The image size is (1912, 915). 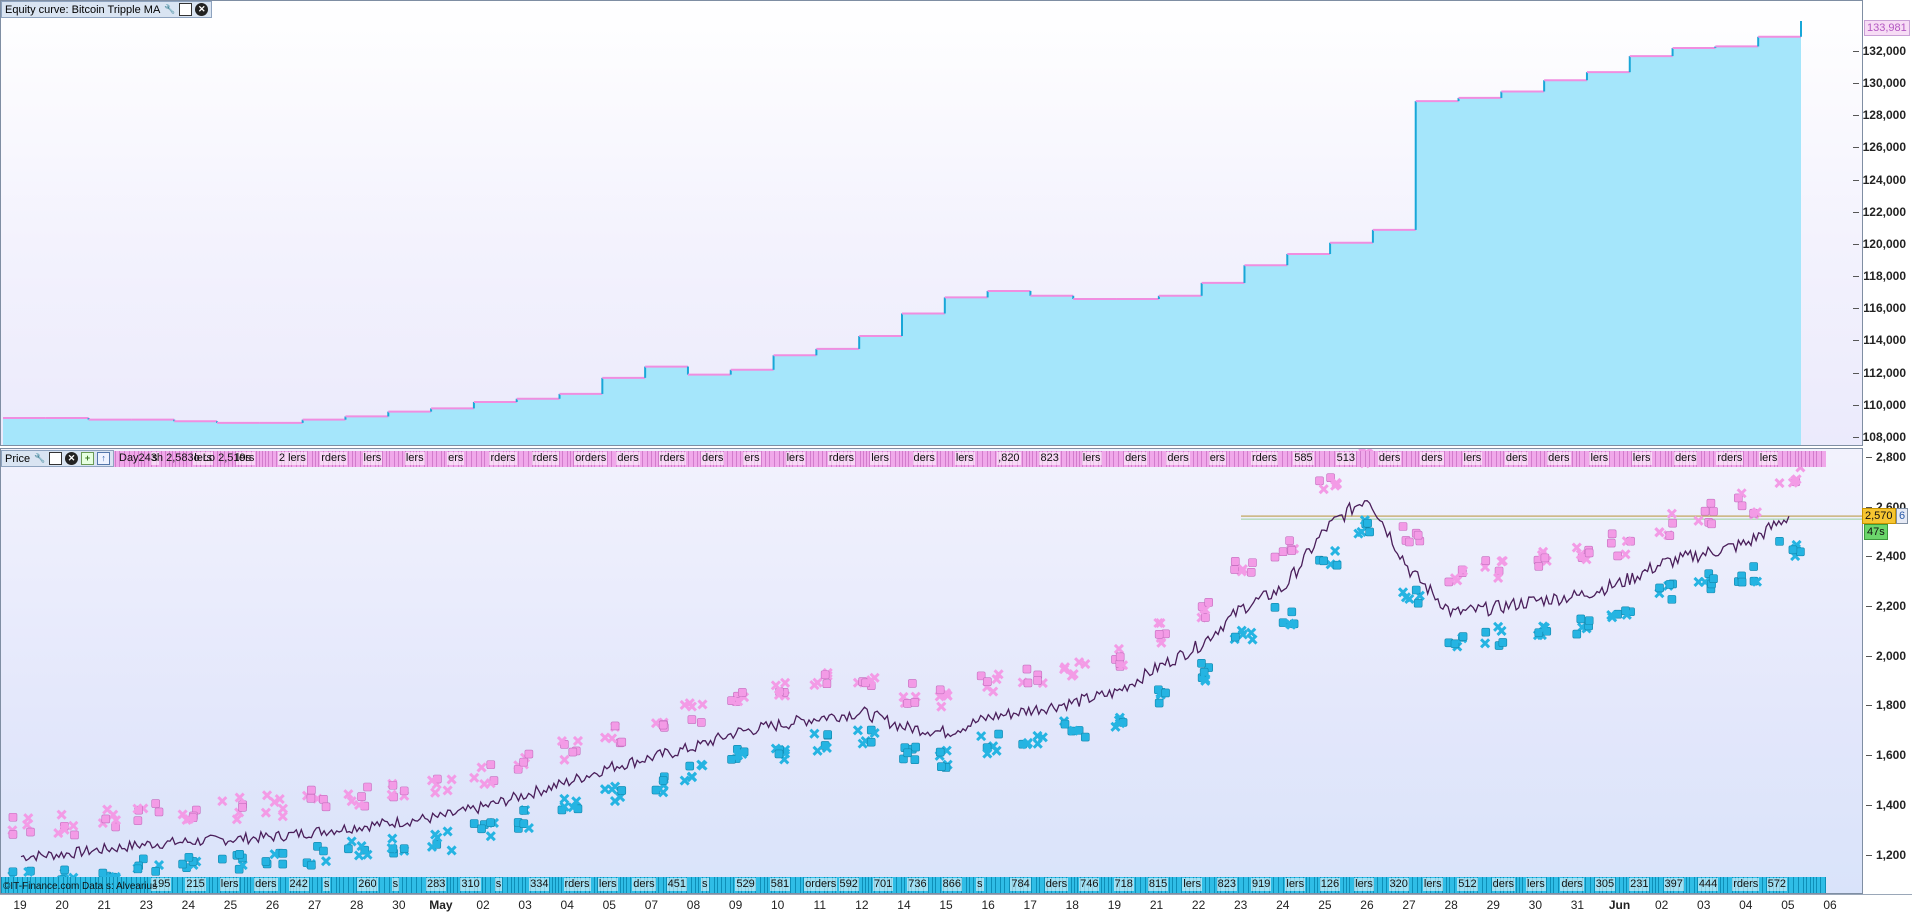 I want to click on strip-order-label: 581, so click(x=780, y=884).